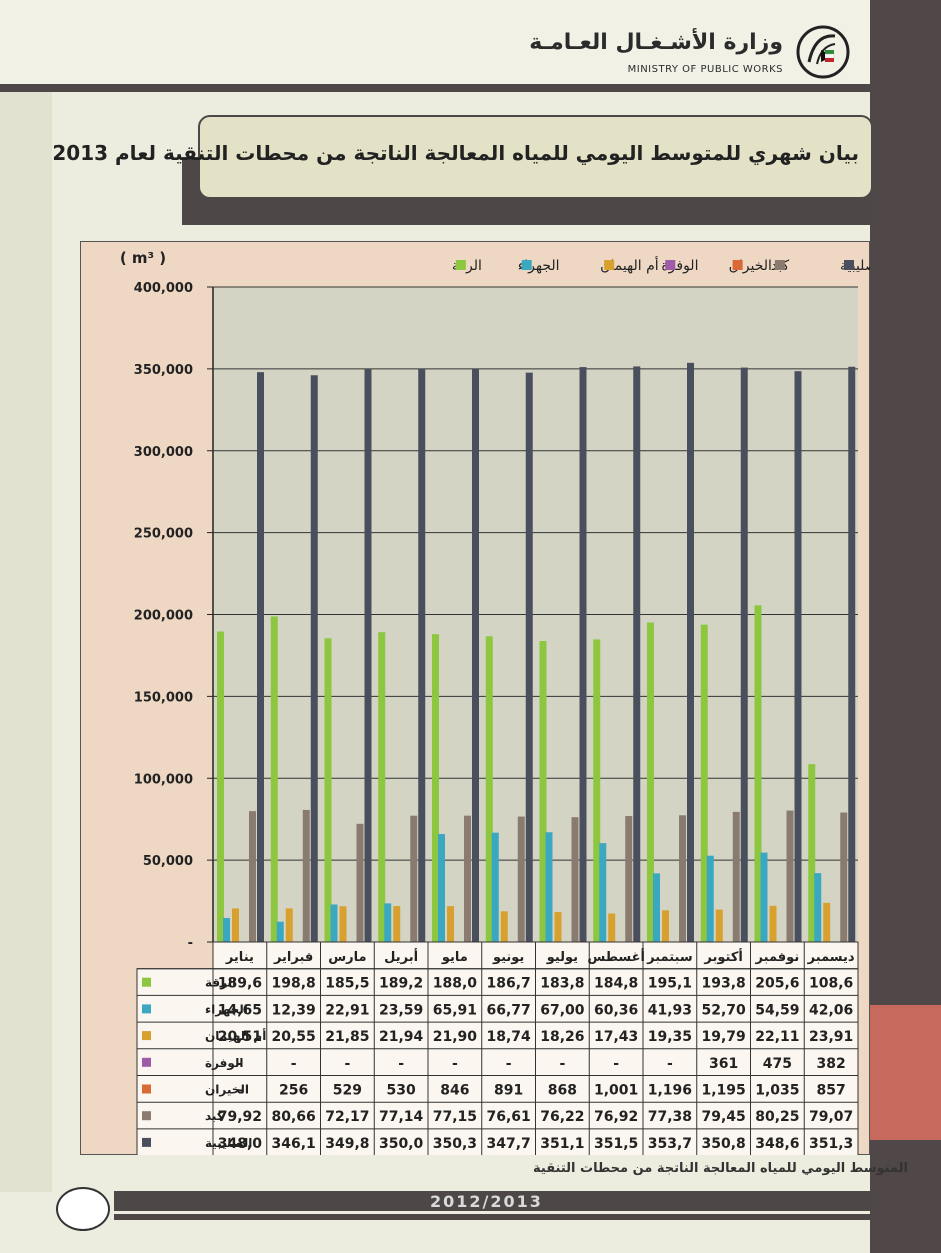  I want to click on table-cell-value: 12,39, so click(293, 1010).